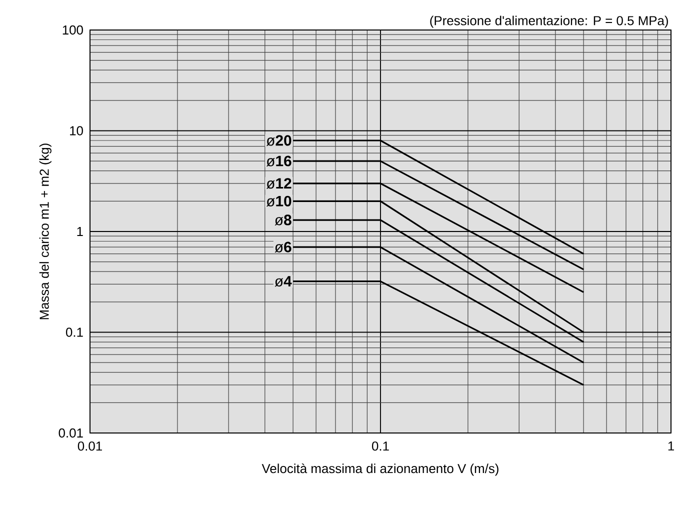  I want to click on series-label: ø8, so click(283, 220).